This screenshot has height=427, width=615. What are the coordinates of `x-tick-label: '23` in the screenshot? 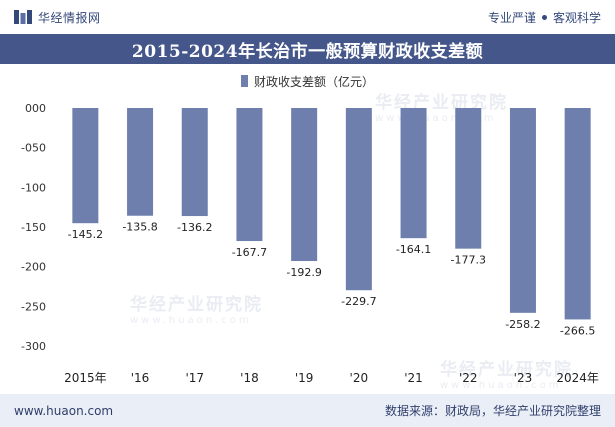 It's located at (523, 378).